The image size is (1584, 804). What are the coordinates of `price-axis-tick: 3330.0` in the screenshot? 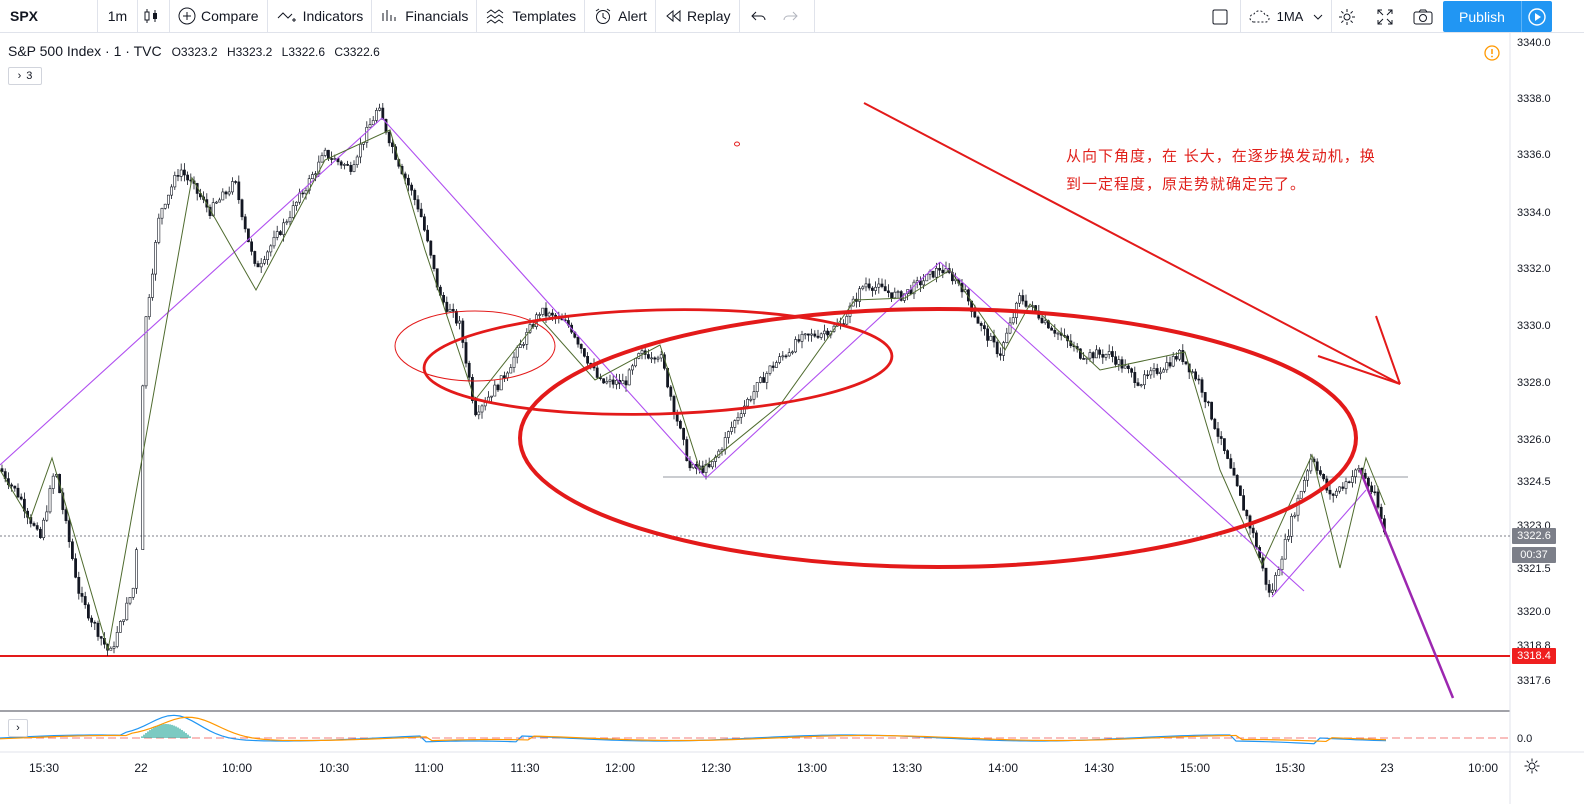 It's located at (1534, 326).